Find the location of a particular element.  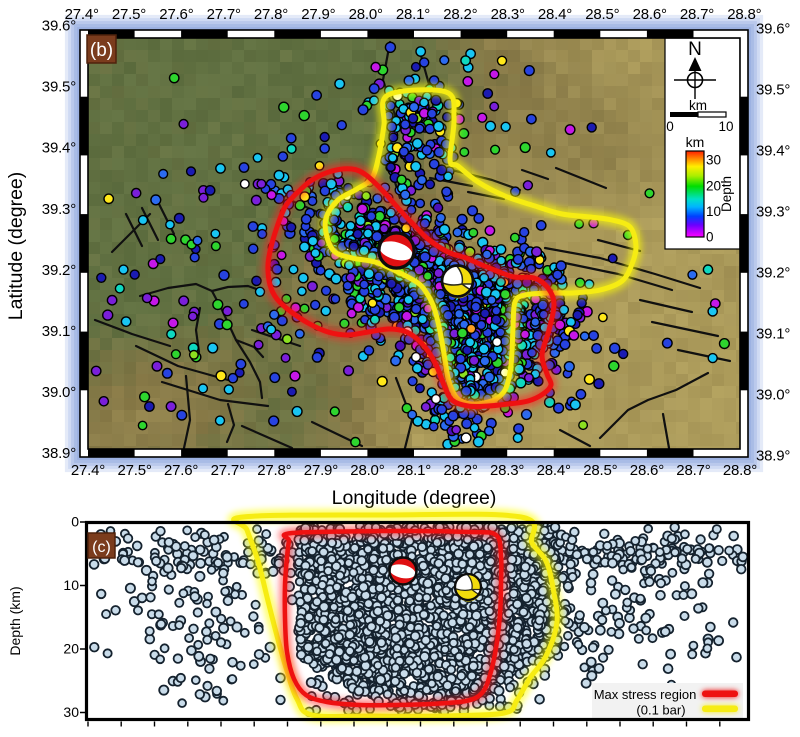

svg-text: (b) is located at coordinates (101, 50).